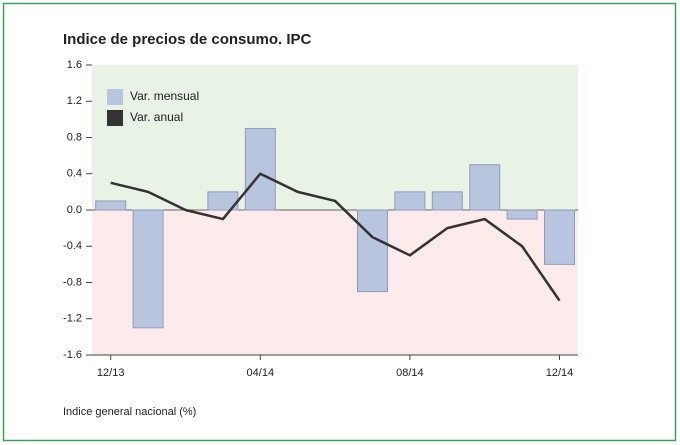 The width and height of the screenshot is (680, 445). Describe the element at coordinates (72, 355) in the screenshot. I see `y-tick-label: -1.6` at that location.